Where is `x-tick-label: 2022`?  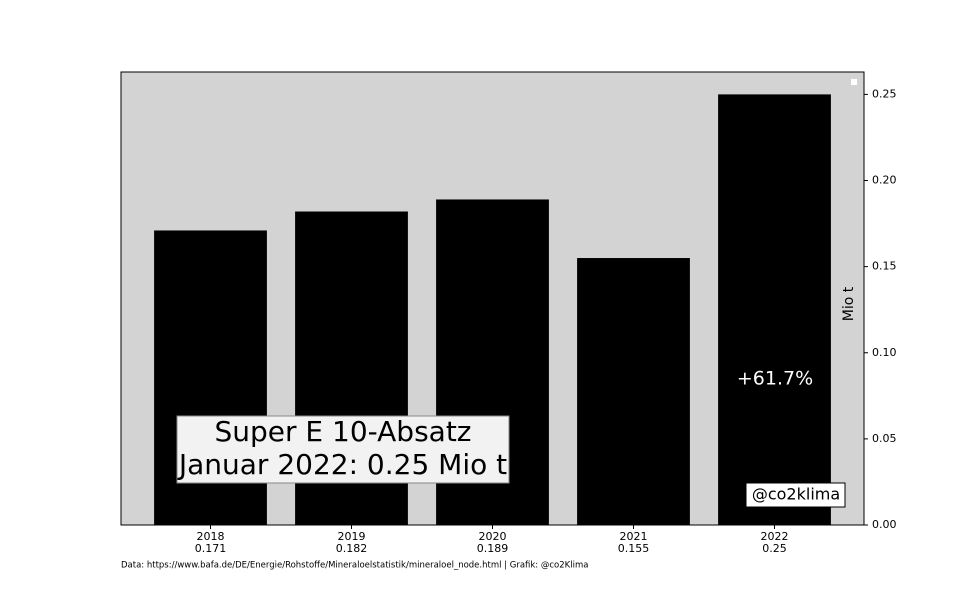 x-tick-label: 2022 is located at coordinates (775, 536).